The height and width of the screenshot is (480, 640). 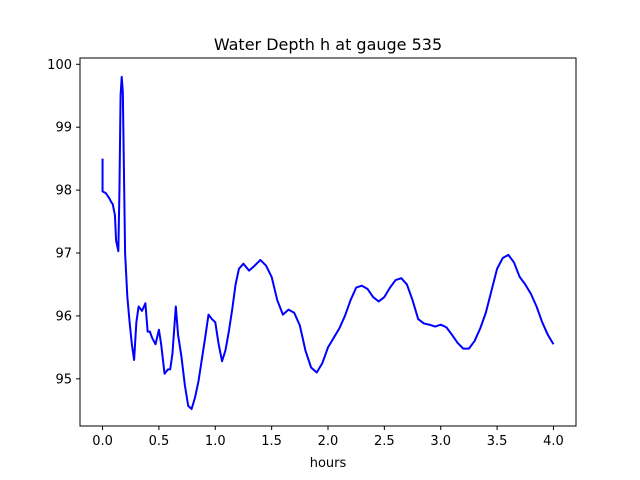 What do you see at coordinates (63, 222) in the screenshot?
I see `y-axis: 95 96 97 98 99 100` at bounding box center [63, 222].